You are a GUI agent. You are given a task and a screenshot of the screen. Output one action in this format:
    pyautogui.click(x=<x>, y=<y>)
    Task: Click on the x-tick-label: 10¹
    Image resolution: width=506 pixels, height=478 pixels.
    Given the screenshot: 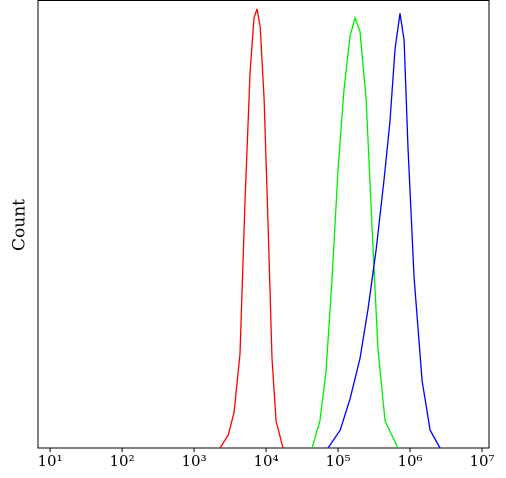 What is the action you would take?
    pyautogui.click(x=50, y=461)
    